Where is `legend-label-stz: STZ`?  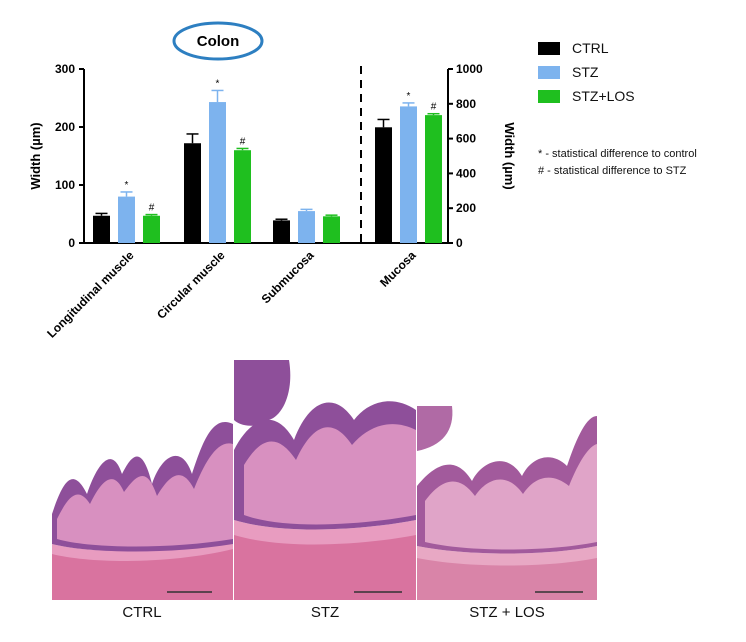 legend-label-stz: STZ is located at coordinates (585, 72).